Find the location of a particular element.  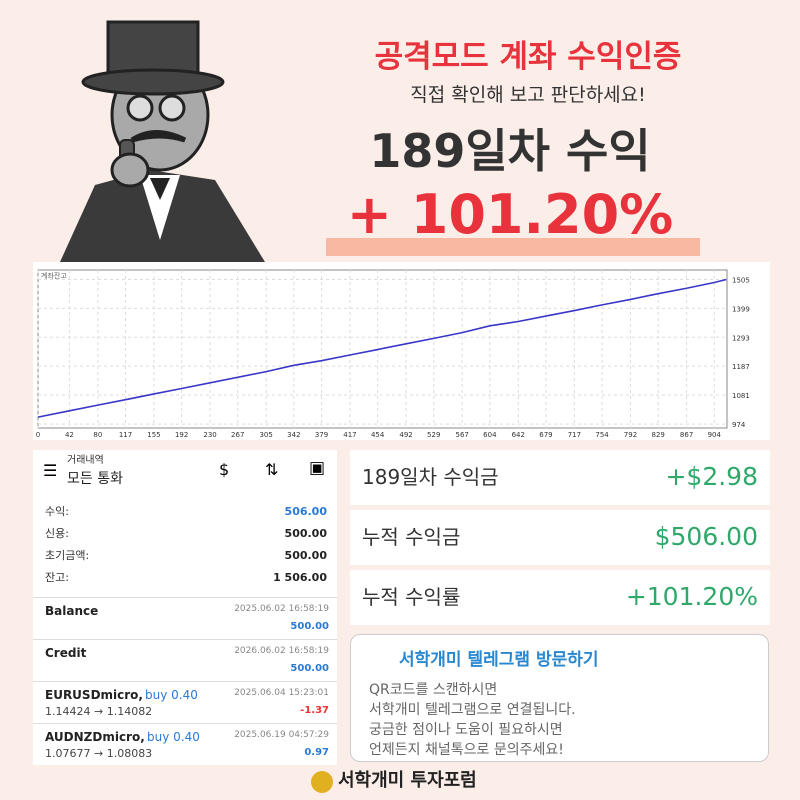

x-tick-label: 267 is located at coordinates (237, 435).